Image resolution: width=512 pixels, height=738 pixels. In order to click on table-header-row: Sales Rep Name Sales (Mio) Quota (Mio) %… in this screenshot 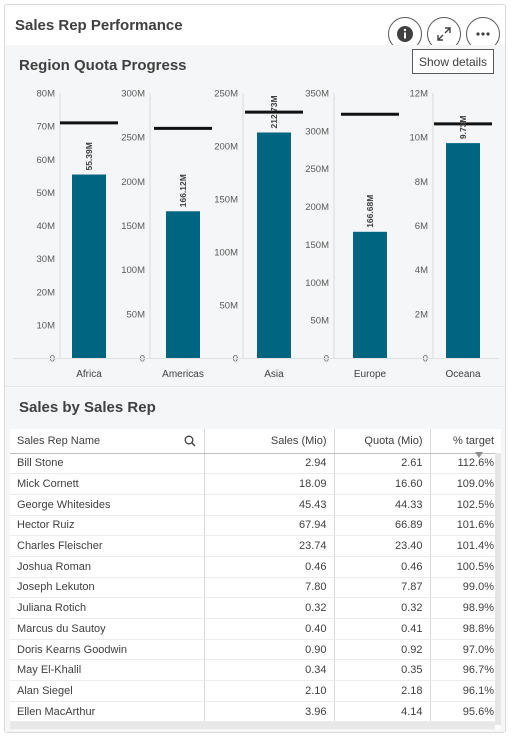, I will do `click(255, 443)`.